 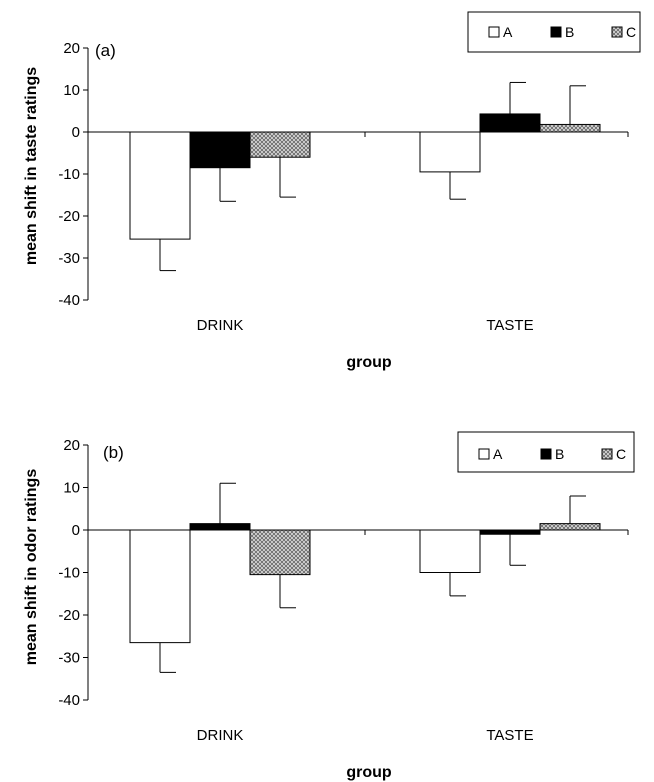 I want to click on y-axis-title: mean shift in odor ratings, so click(x=31, y=567).